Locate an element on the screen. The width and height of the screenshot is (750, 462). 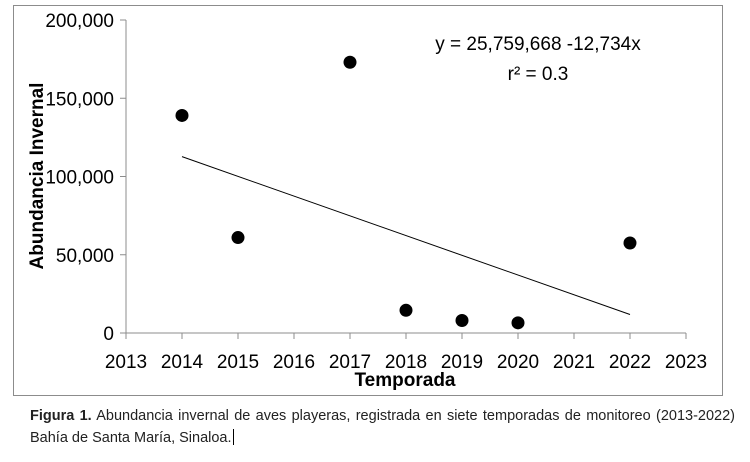
x-tick-label: 2021 is located at coordinates (574, 362).